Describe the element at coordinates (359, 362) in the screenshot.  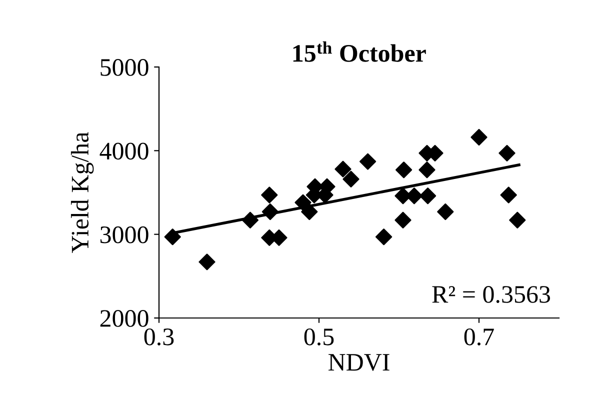
I see `x-axis-title: NDVI` at that location.